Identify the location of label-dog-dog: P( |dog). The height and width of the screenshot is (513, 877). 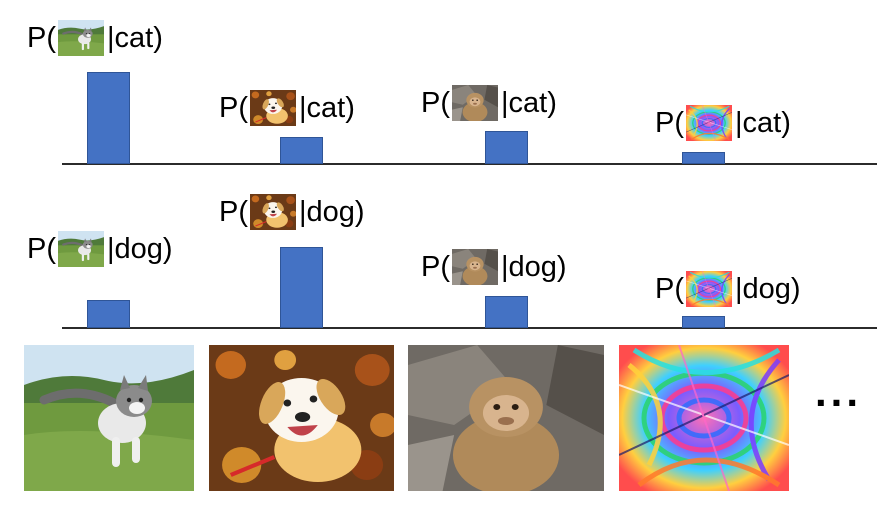
(292, 212).